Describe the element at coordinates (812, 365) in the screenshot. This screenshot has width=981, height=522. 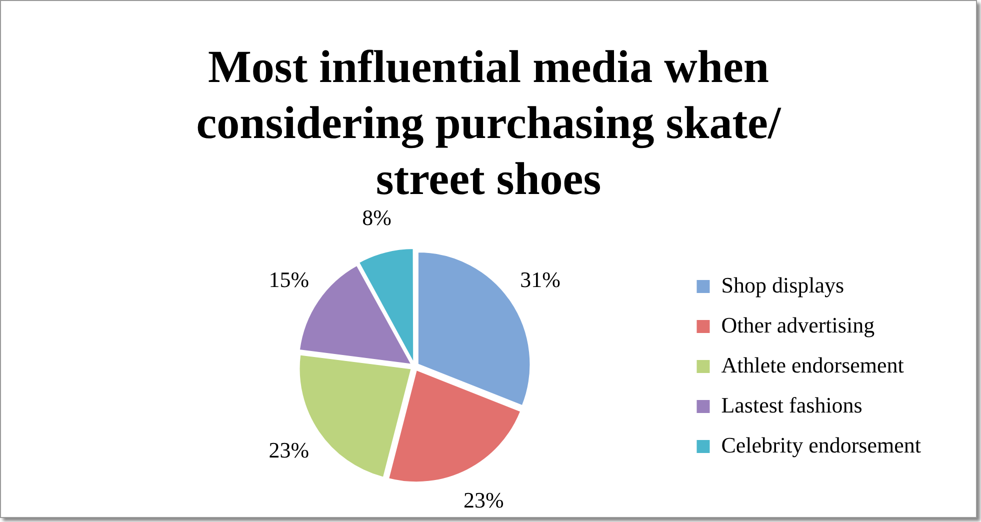
I see `legend-label: Athlete endorsement` at that location.